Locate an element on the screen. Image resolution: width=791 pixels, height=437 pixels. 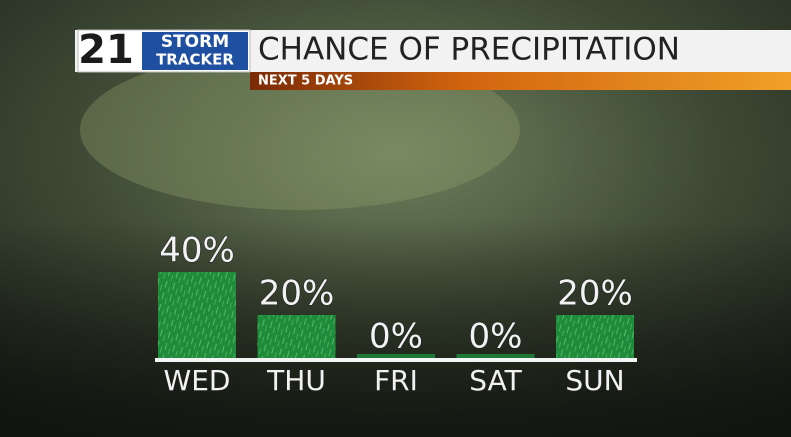
baseline is located at coordinates (396, 360).